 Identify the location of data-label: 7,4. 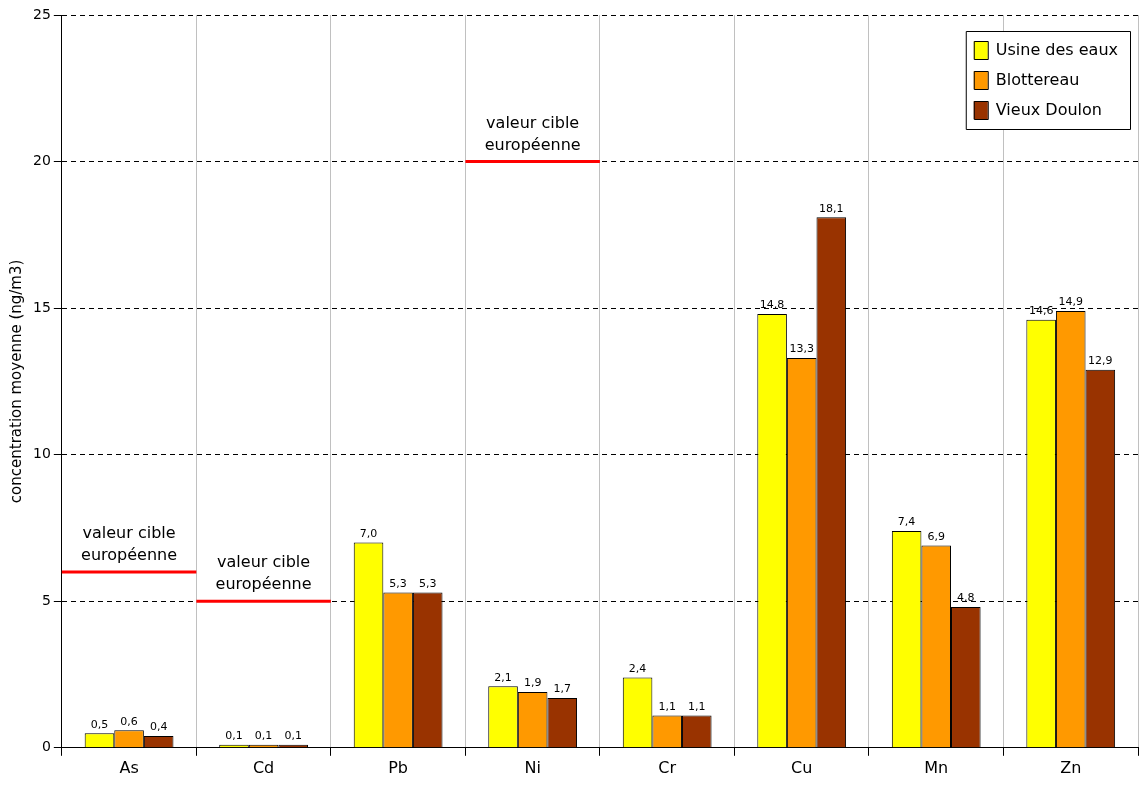
(906, 522).